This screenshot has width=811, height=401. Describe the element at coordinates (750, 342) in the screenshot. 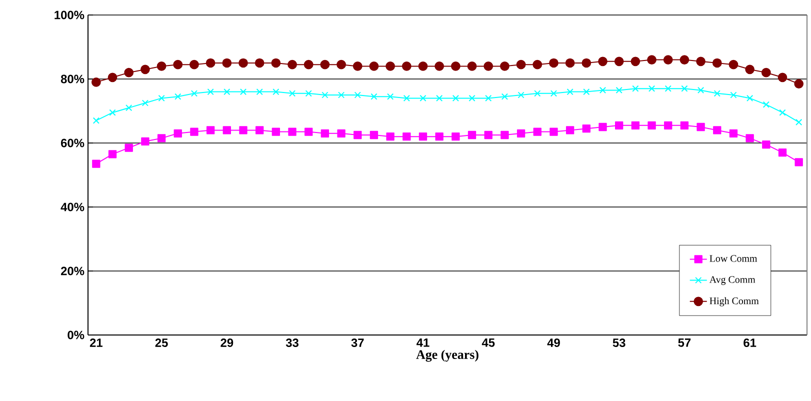

I see `x-tick-label: 61` at that location.